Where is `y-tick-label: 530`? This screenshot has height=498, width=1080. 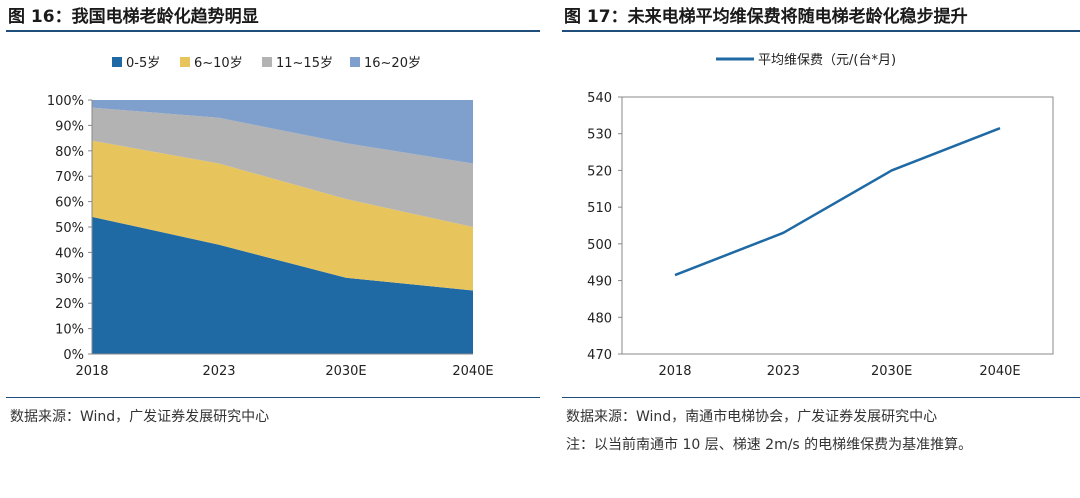
y-tick-label: 530 is located at coordinates (599, 135).